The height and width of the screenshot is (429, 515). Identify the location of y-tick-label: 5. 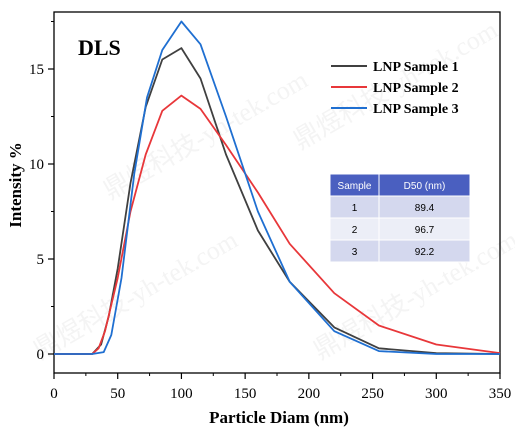
(41, 260).